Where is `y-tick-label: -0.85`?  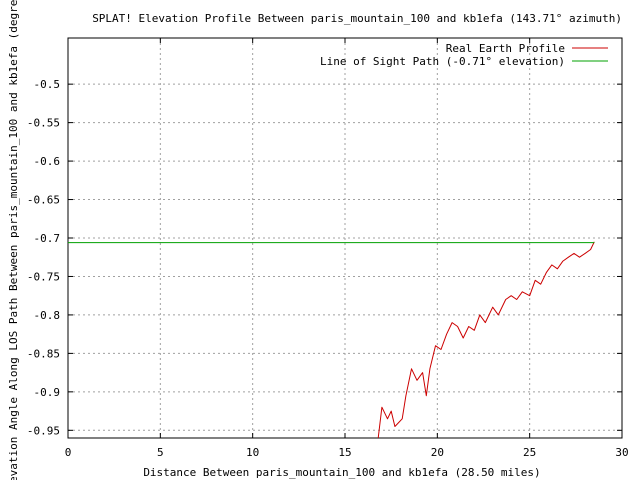
y-tick-label: -0.85 is located at coordinates (43, 353).